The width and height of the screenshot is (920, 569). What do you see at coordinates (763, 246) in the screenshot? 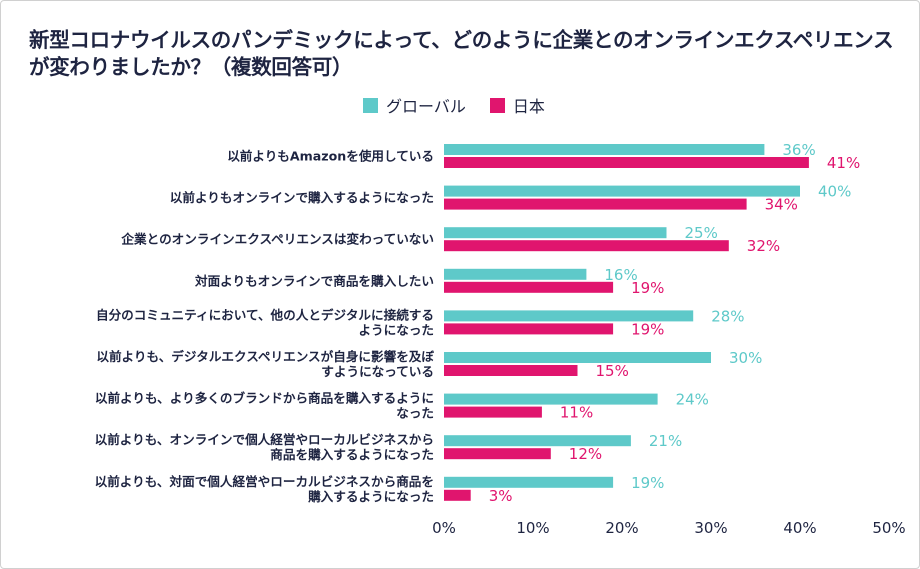
I see `value-label-japan: 32%` at bounding box center [763, 246].